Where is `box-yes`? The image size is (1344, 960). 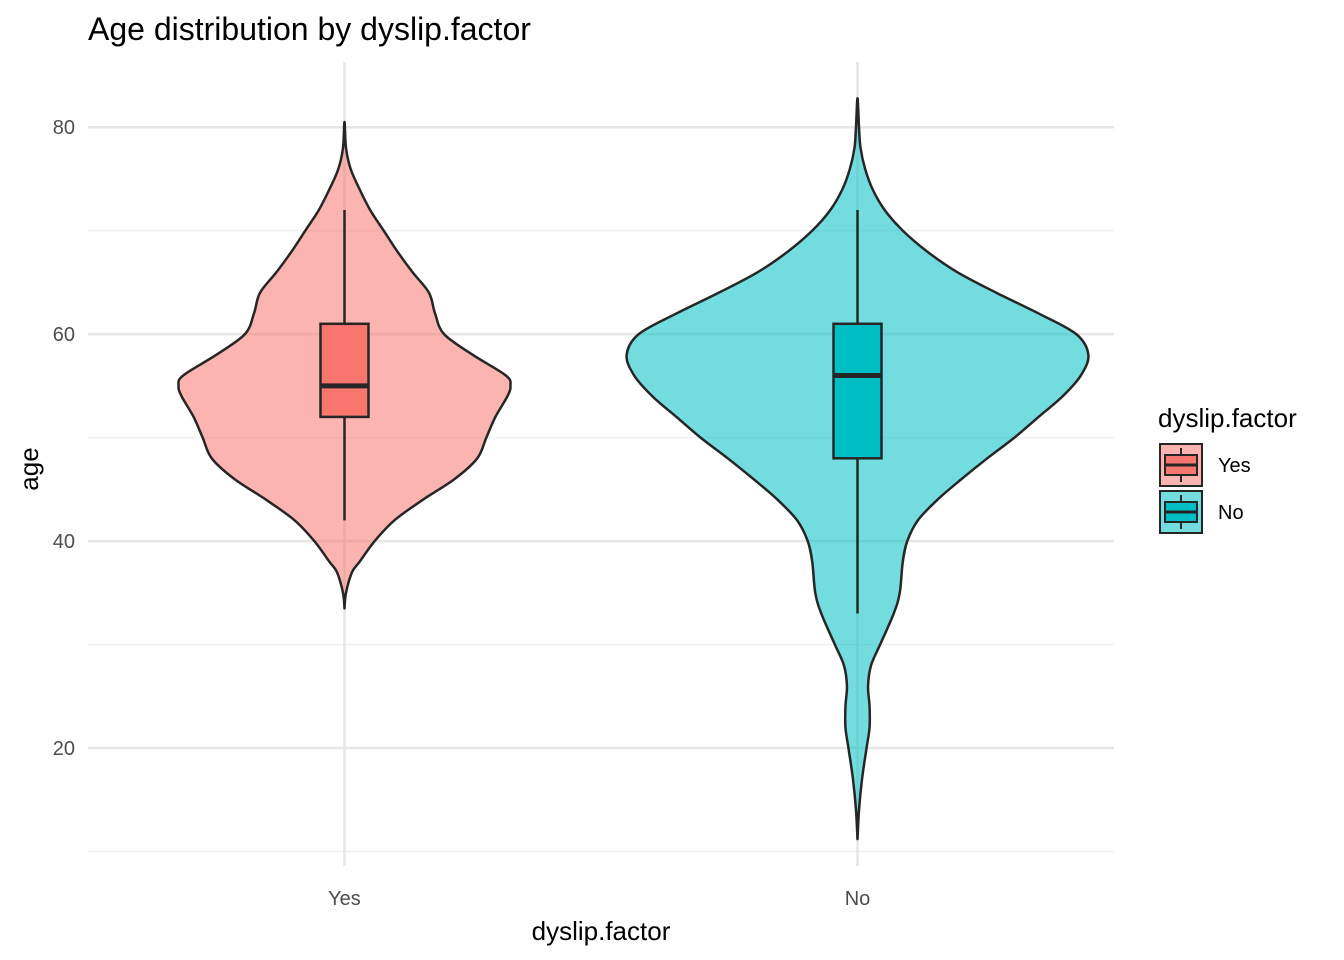 box-yes is located at coordinates (344, 370).